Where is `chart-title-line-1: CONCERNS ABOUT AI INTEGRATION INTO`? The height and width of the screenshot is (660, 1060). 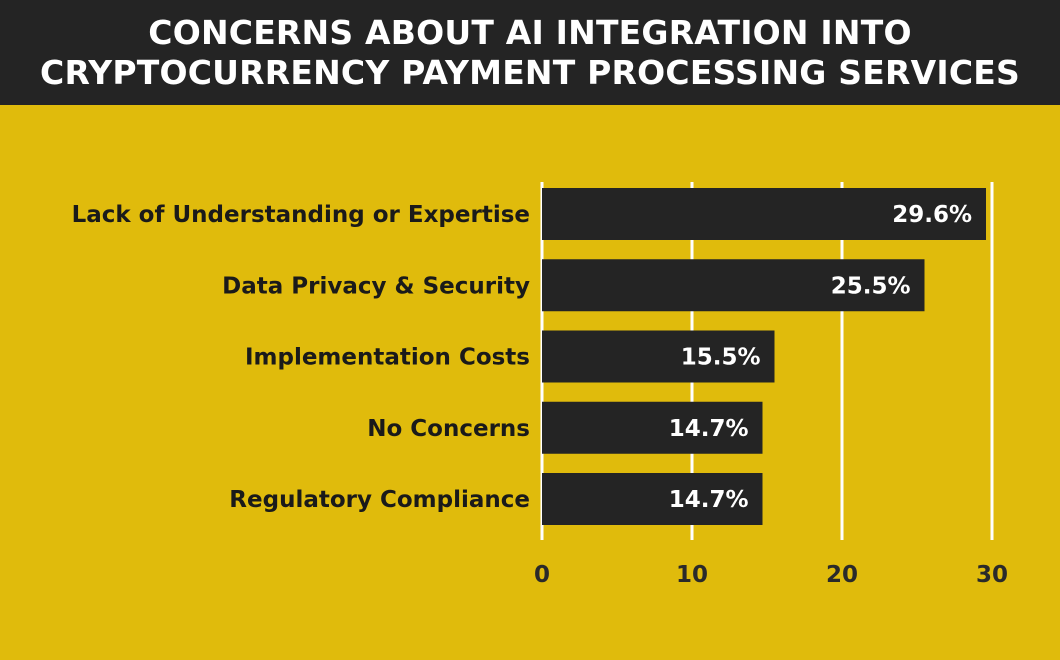 chart-title-line-1: CONCERNS ABOUT AI INTEGRATION INTO is located at coordinates (530, 32).